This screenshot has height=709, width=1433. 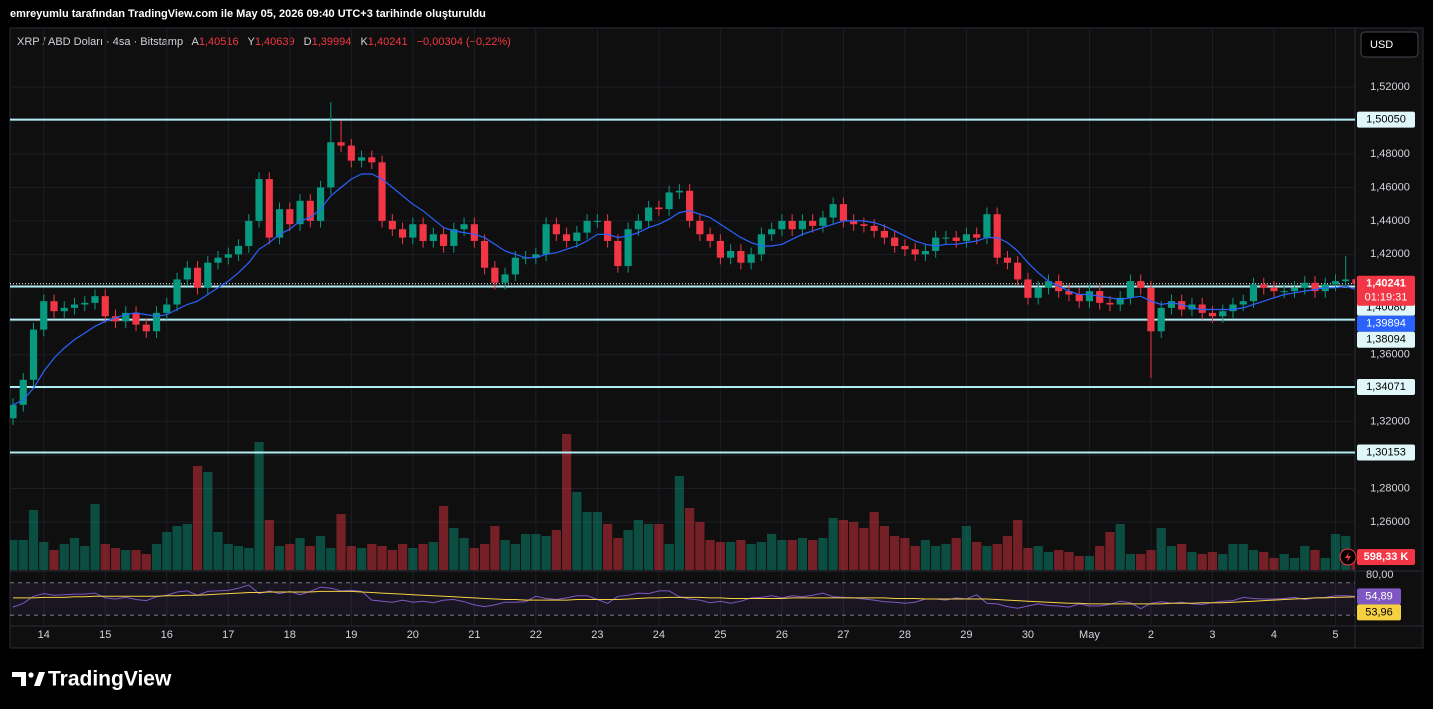 What do you see at coordinates (1386, 290) in the screenshot?
I see `price-label-box` at bounding box center [1386, 290].